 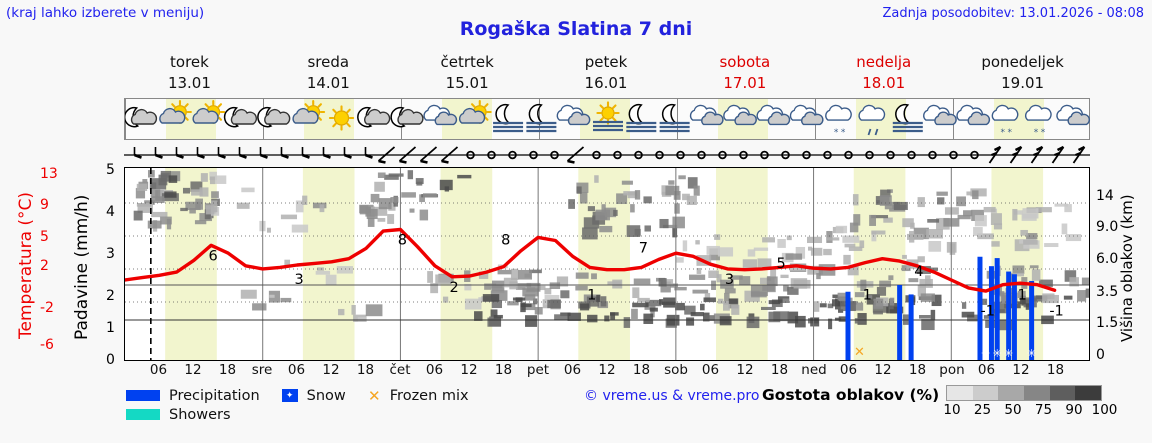 I want to click on day-name: četrtek, so click(x=467, y=62).